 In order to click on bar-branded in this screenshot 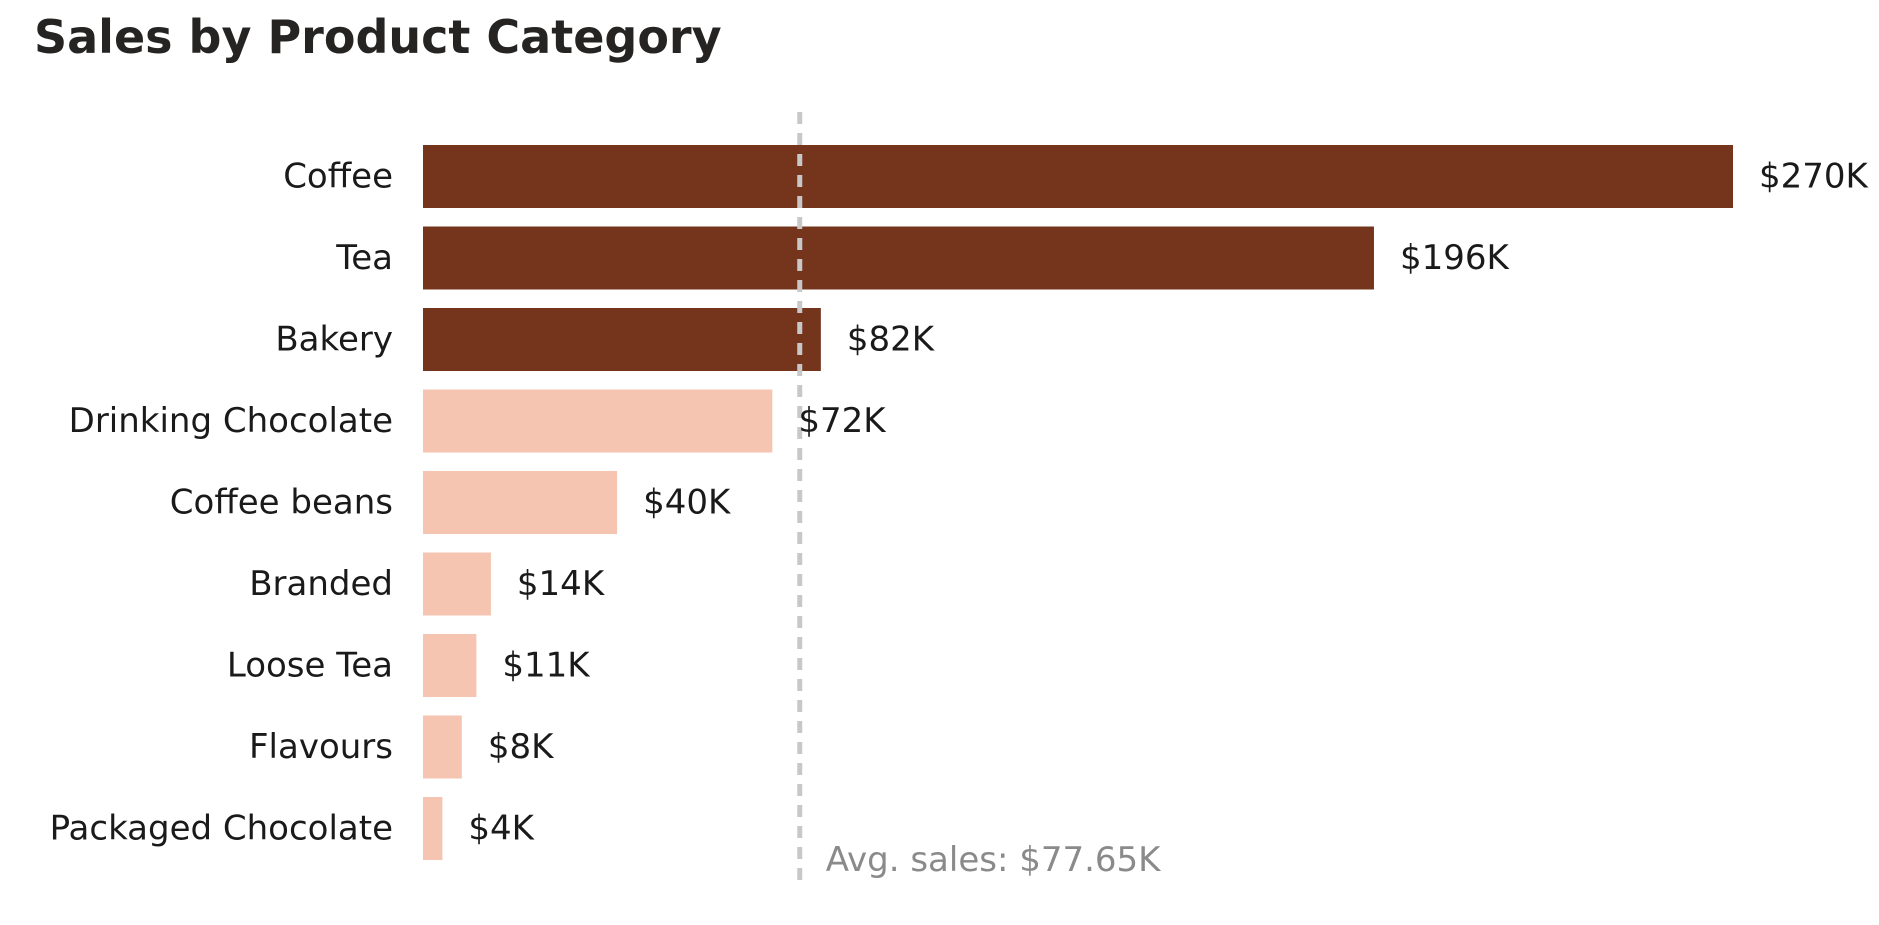, I will do `click(457, 584)`.